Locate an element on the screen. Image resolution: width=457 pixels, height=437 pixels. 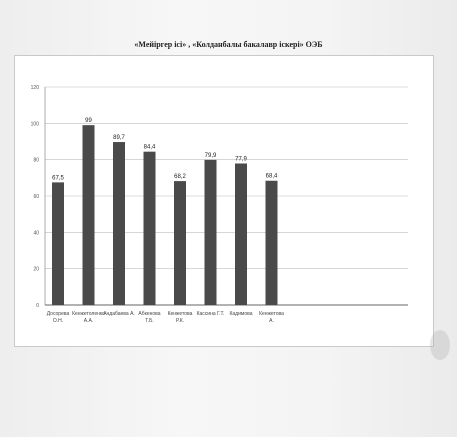
category-label: А.А. is located at coordinates (88, 321).